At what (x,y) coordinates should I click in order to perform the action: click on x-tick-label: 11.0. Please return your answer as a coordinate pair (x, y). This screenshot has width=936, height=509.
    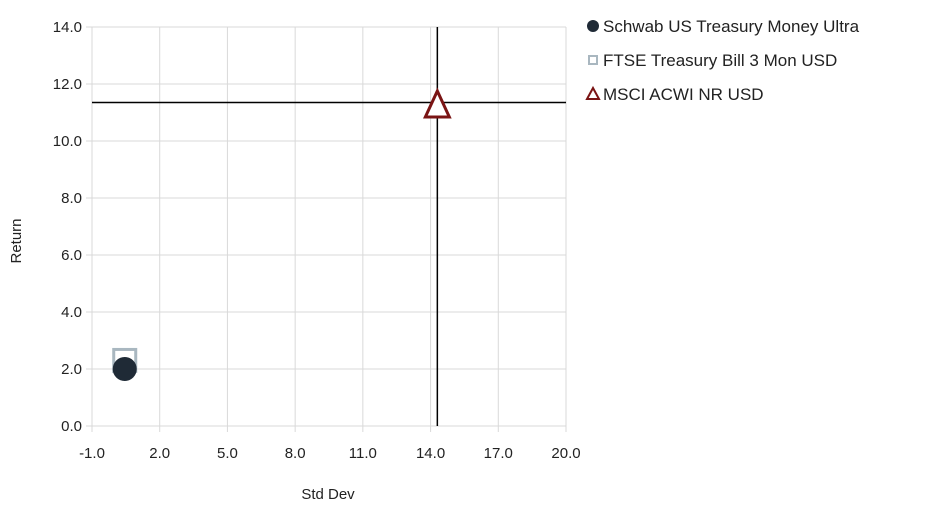
    Looking at the image, I should click on (363, 453).